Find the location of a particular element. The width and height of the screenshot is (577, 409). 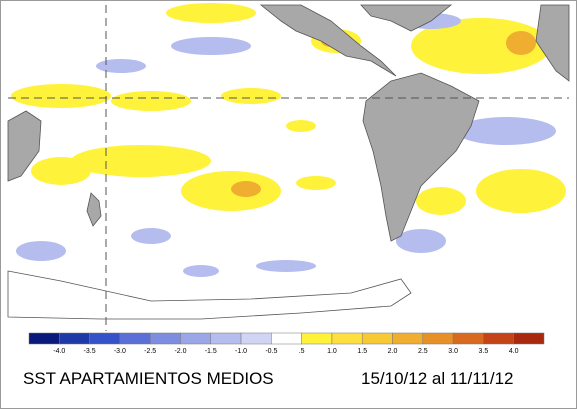

colorbar-label: -1.0 is located at coordinates (241, 351).